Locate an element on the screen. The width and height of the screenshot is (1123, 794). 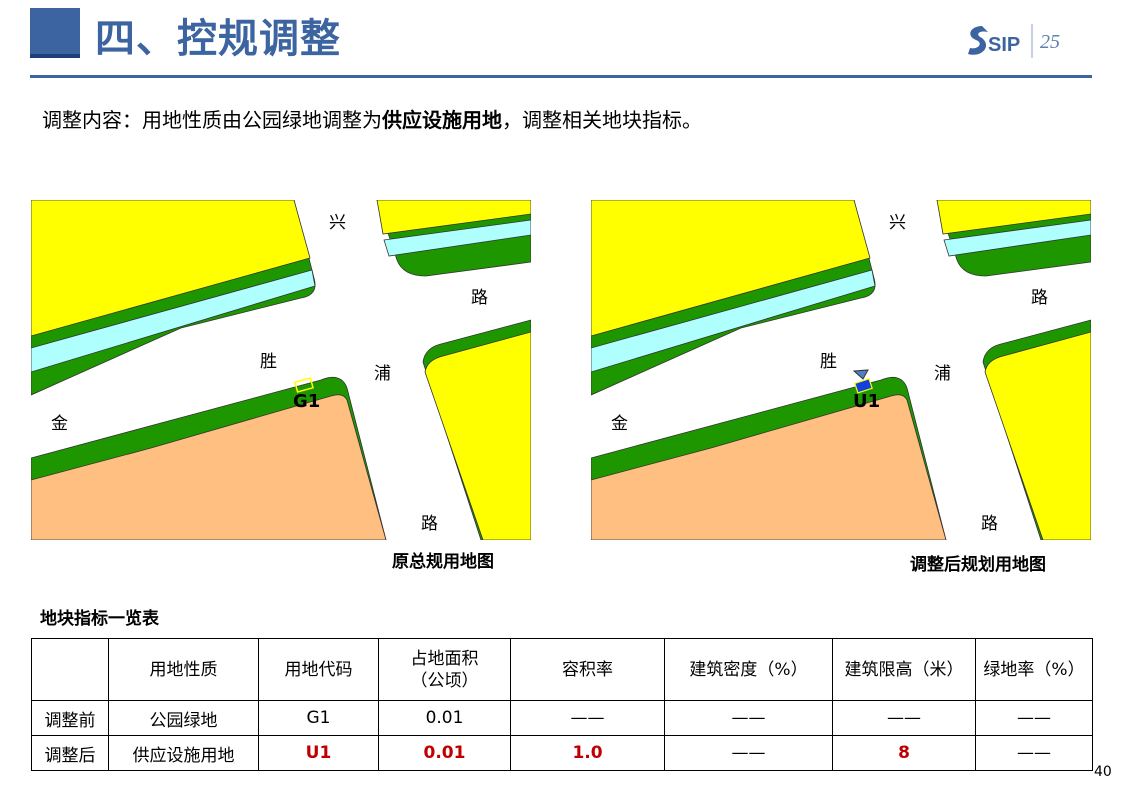
parcel-g1 is located at coordinates (304, 385).